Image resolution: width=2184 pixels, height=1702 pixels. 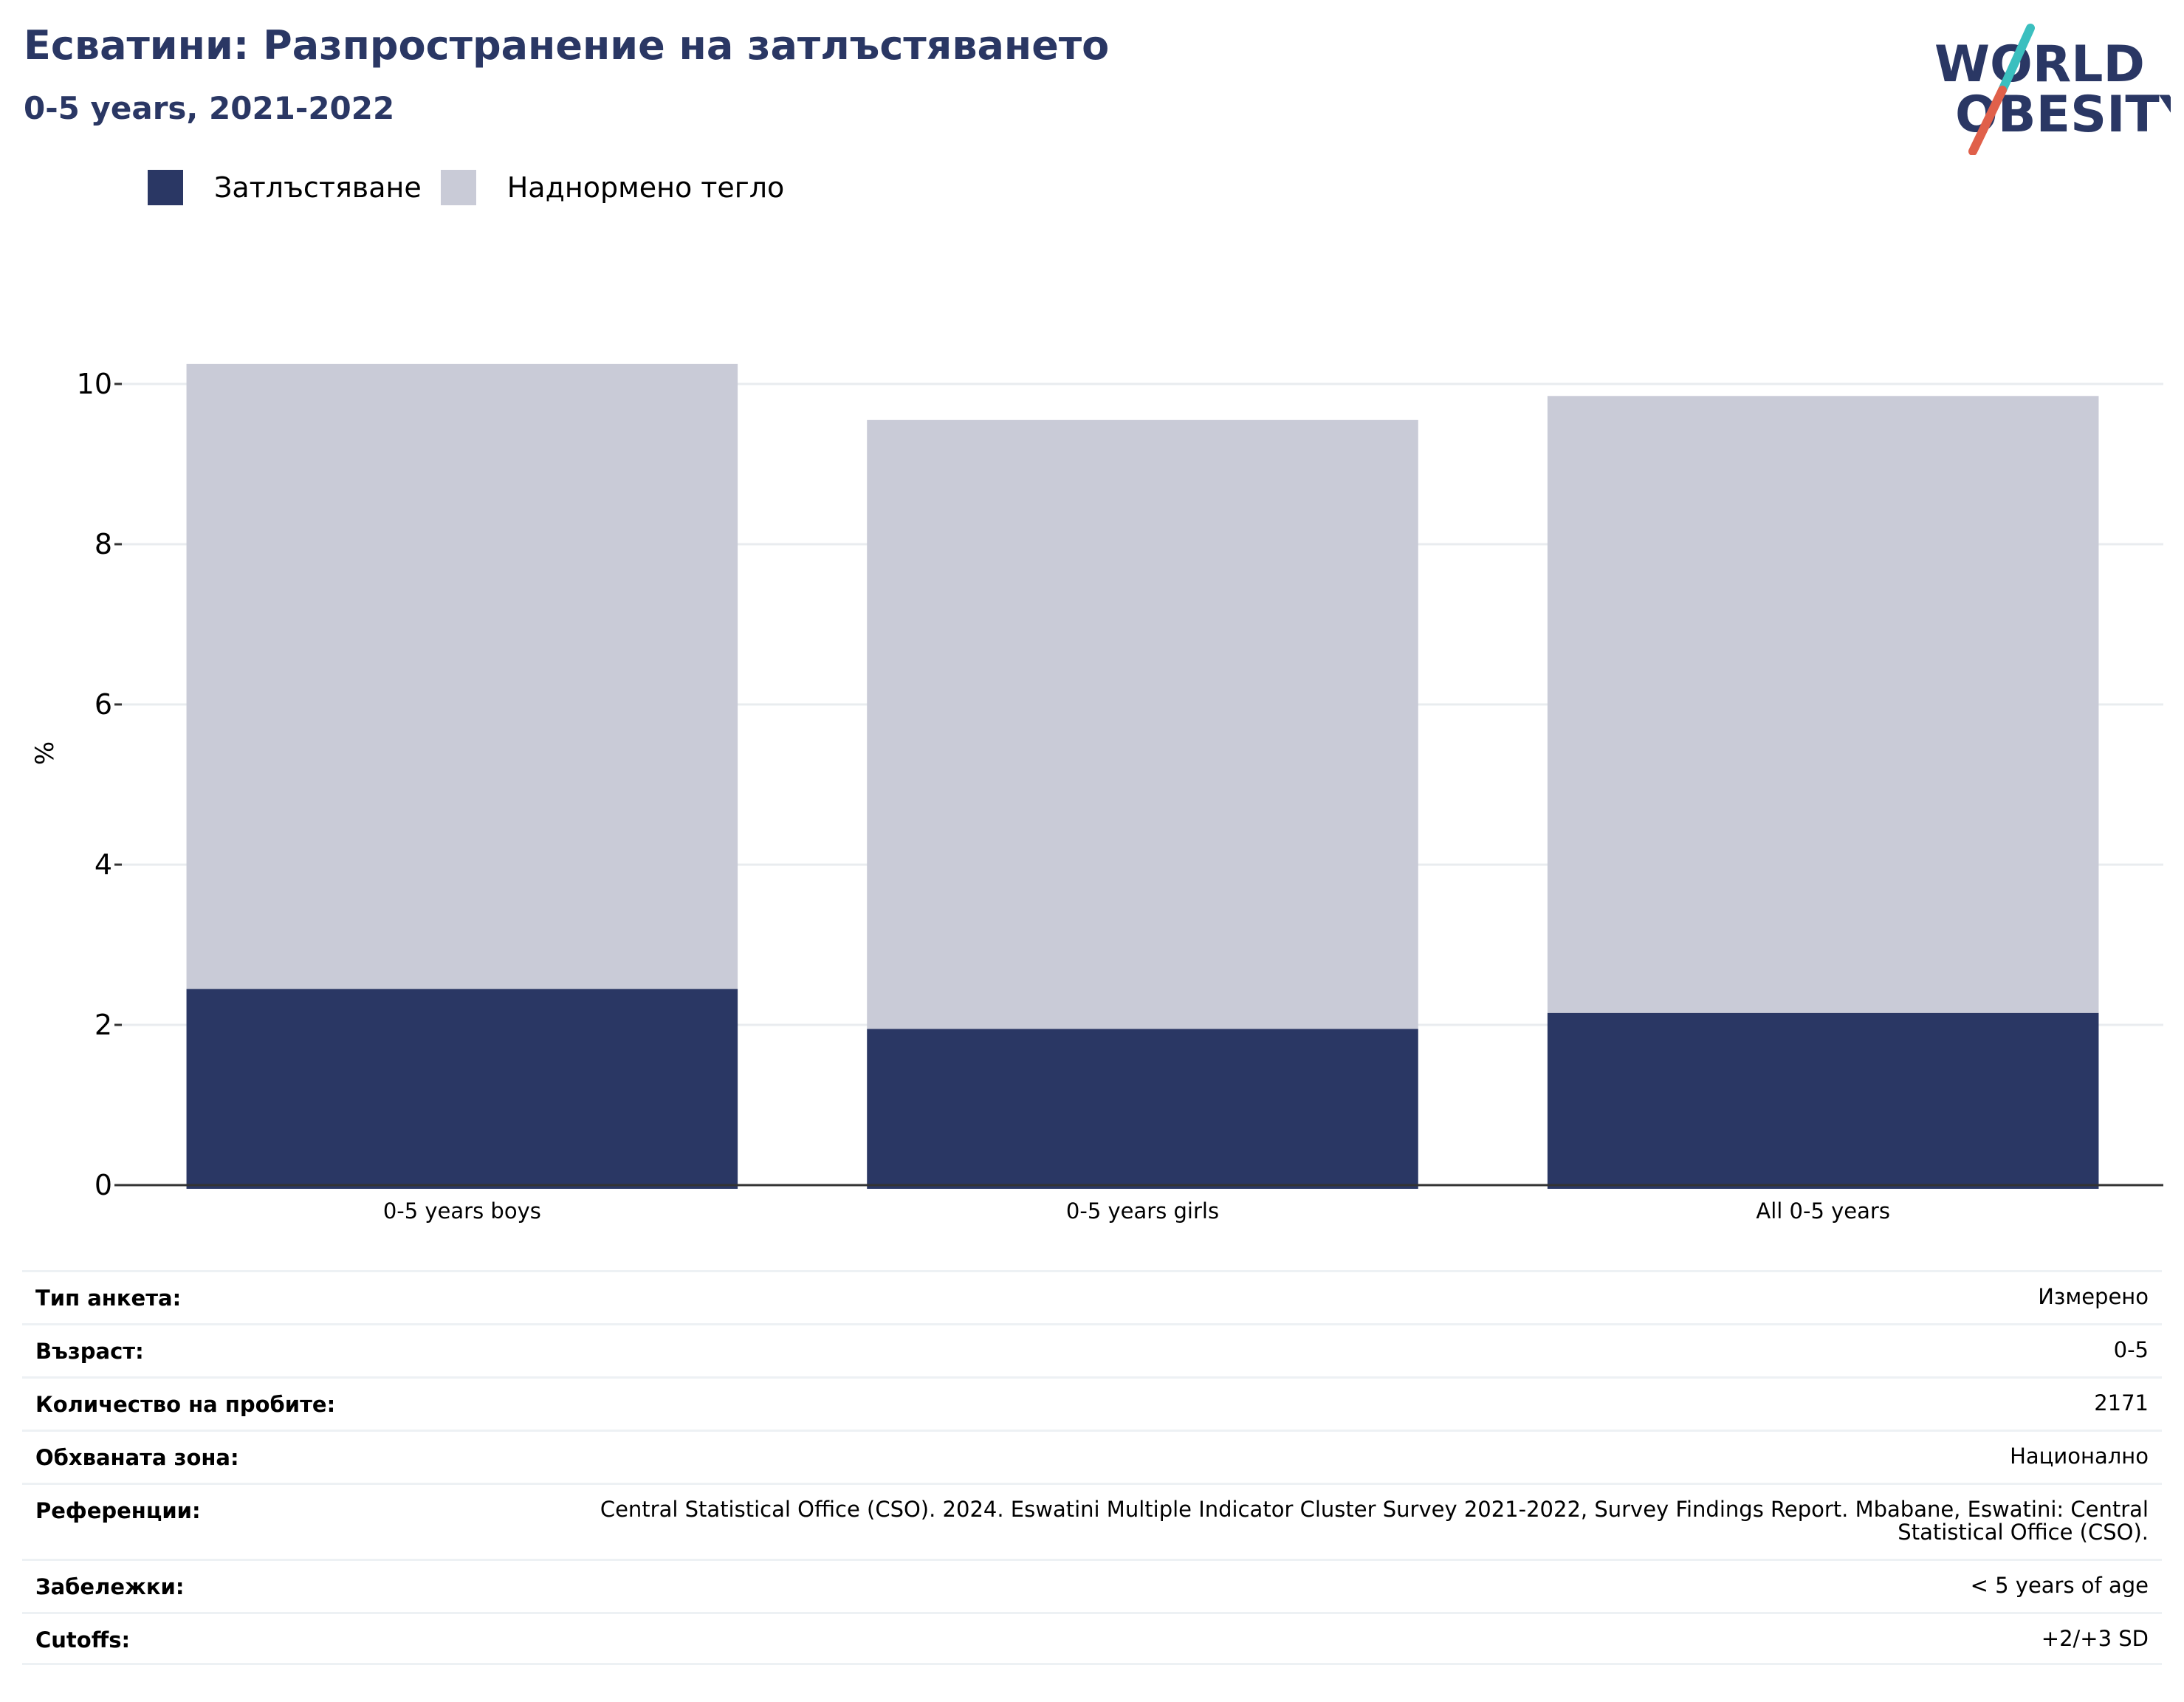 I want to click on x-tick-label: 0-5 years boys, so click(x=462, y=1211).